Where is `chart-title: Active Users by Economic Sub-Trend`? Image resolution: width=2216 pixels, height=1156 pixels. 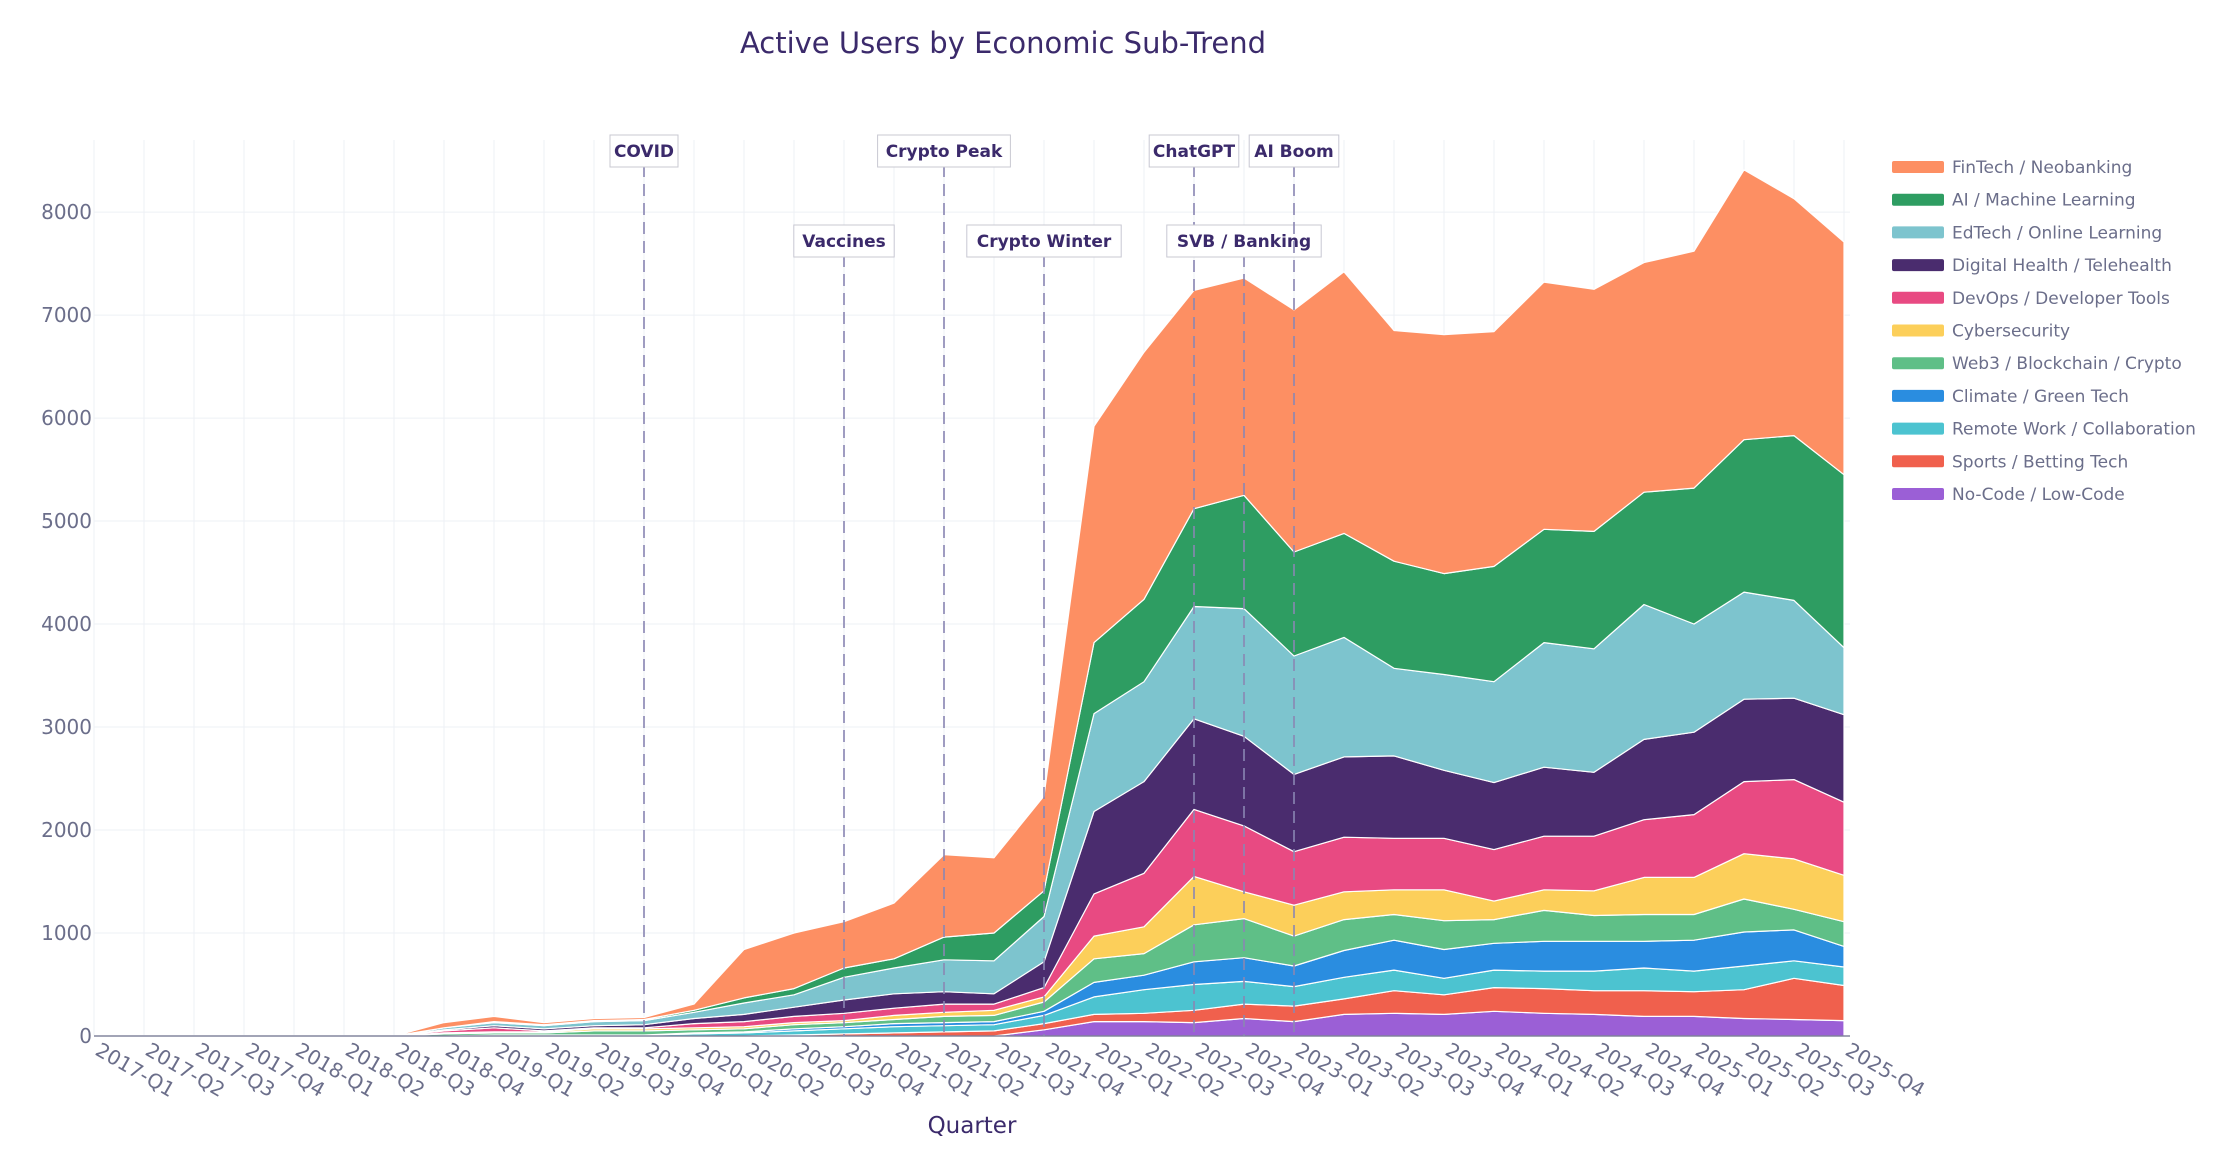
chart-title: Active Users by Economic Sub-Trend is located at coordinates (1003, 43).